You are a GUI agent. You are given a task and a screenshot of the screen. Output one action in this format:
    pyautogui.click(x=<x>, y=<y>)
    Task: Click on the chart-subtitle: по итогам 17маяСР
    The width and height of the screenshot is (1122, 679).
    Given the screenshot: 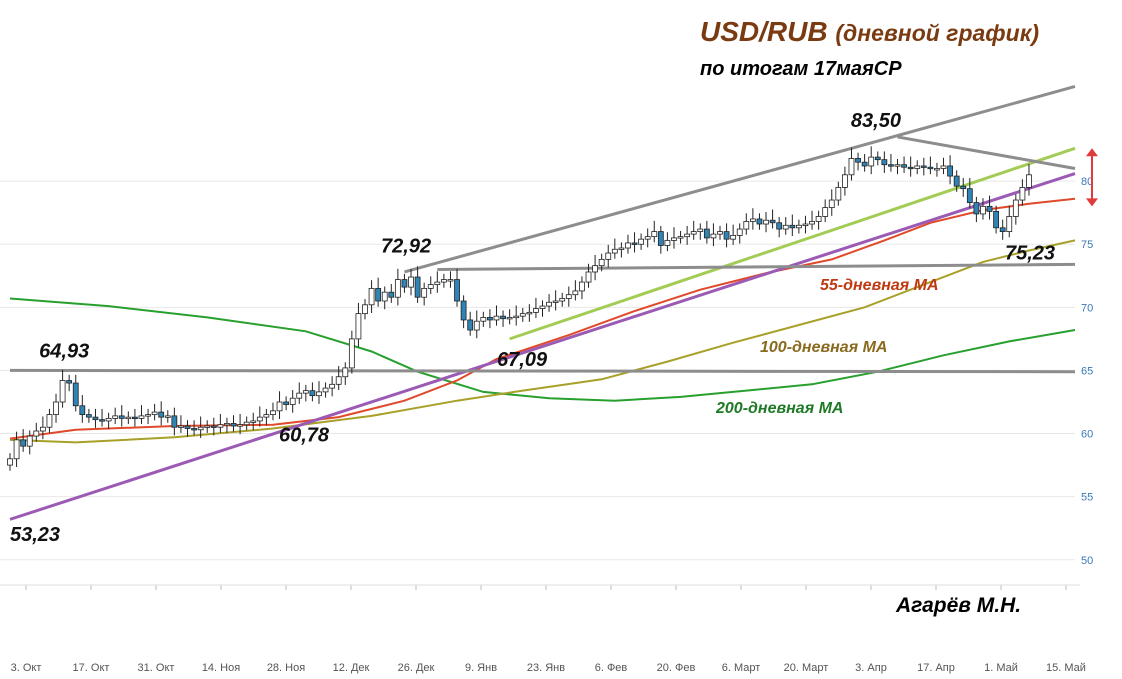 What is the action you would take?
    pyautogui.click(x=801, y=69)
    